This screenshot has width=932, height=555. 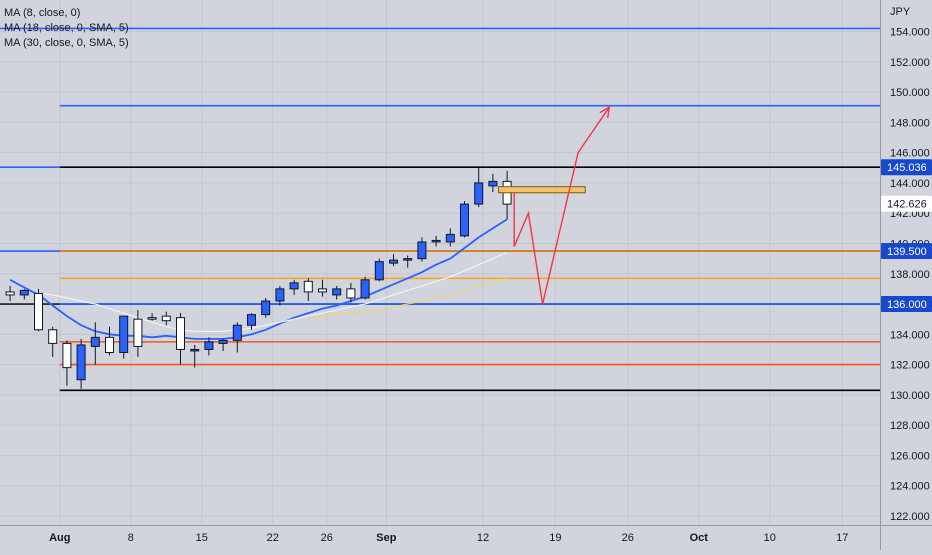 I want to click on time-tick-label: 12, so click(x=483, y=538).